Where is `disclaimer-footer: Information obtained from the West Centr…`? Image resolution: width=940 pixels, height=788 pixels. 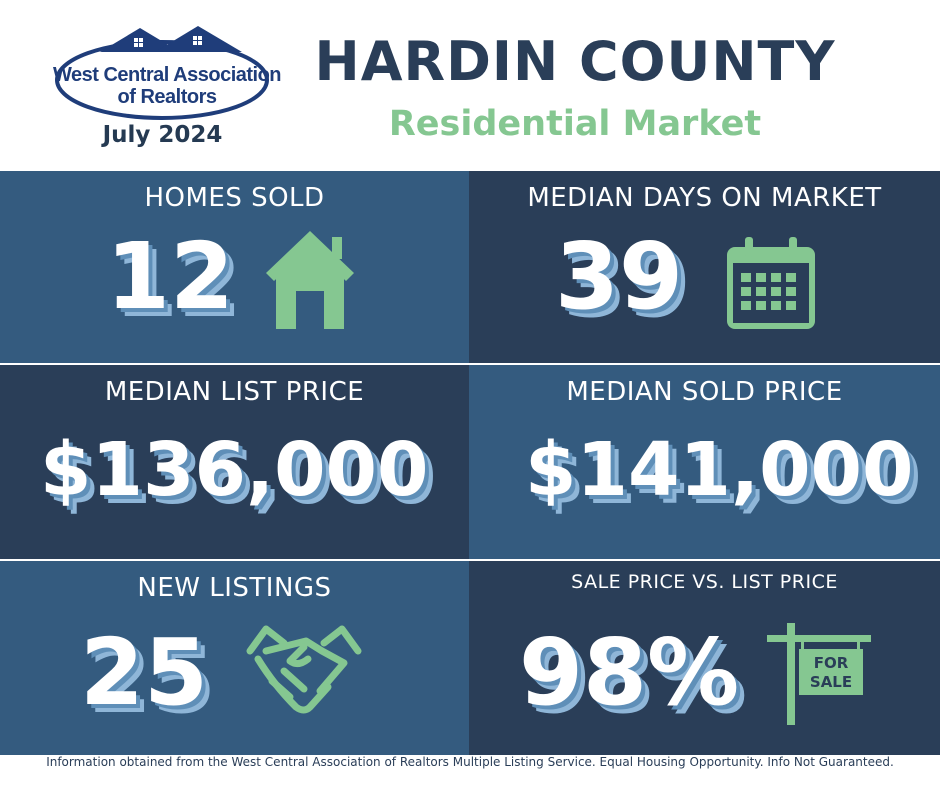
disclaimer-footer: Information obtained from the West Centr… is located at coordinates (470, 762).